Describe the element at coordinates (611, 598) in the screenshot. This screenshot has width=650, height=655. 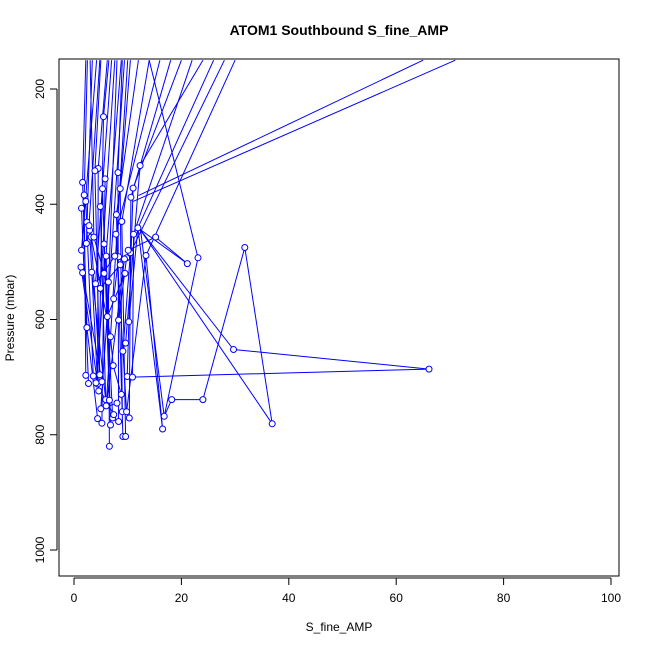
I see `x-tick-label: 100` at that location.